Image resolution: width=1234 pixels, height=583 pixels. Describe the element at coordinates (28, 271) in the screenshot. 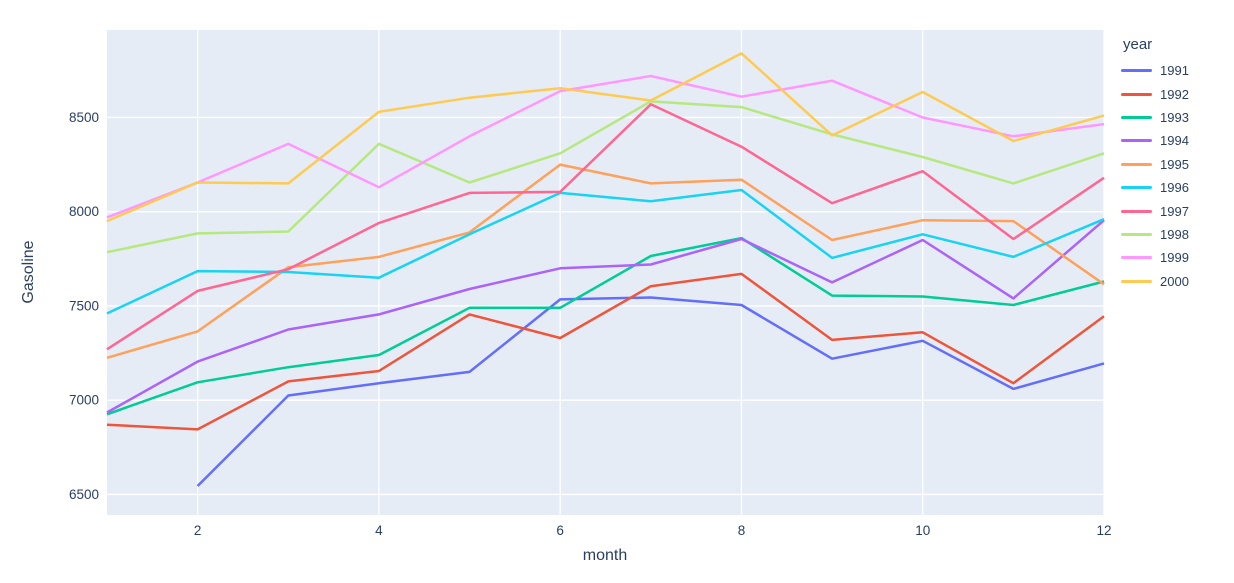

I see `y-axis-title: Gasoline` at that location.